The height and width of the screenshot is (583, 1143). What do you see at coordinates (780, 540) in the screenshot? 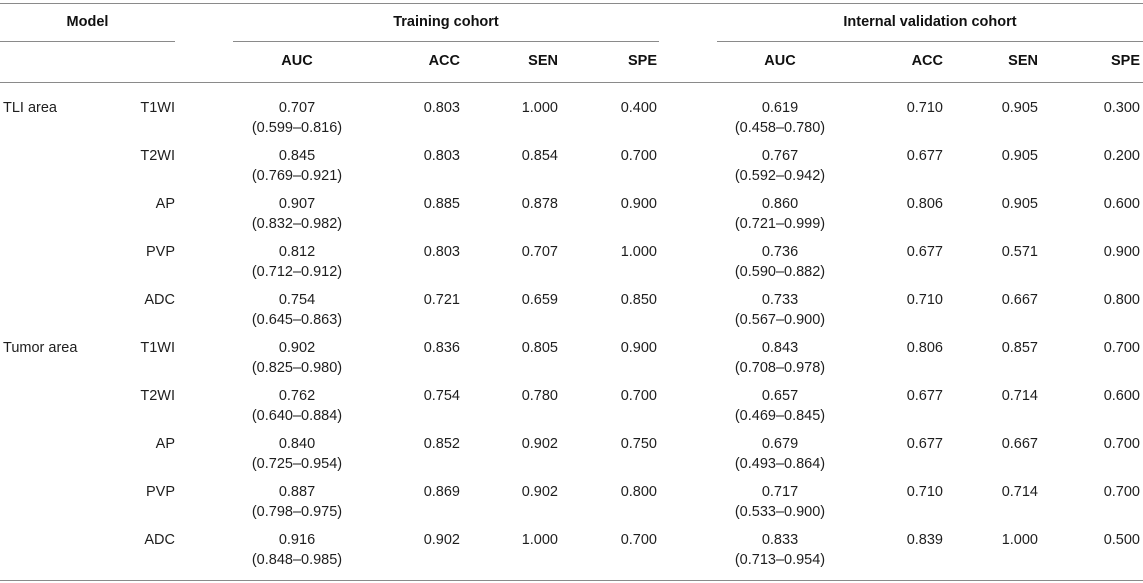
I see `val-auc-cell: 0.833` at bounding box center [780, 540].